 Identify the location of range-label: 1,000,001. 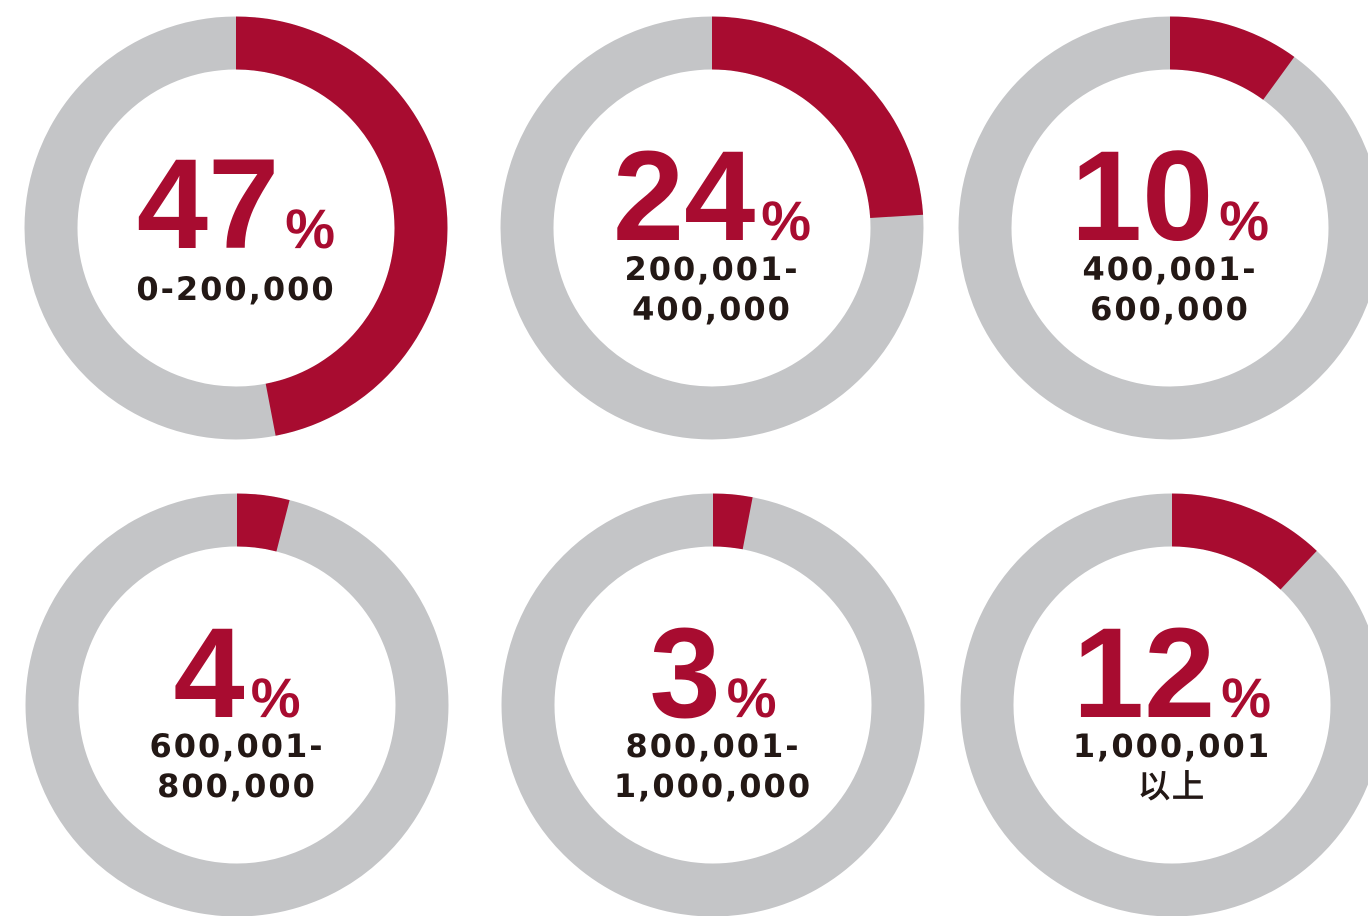
(1172, 746).